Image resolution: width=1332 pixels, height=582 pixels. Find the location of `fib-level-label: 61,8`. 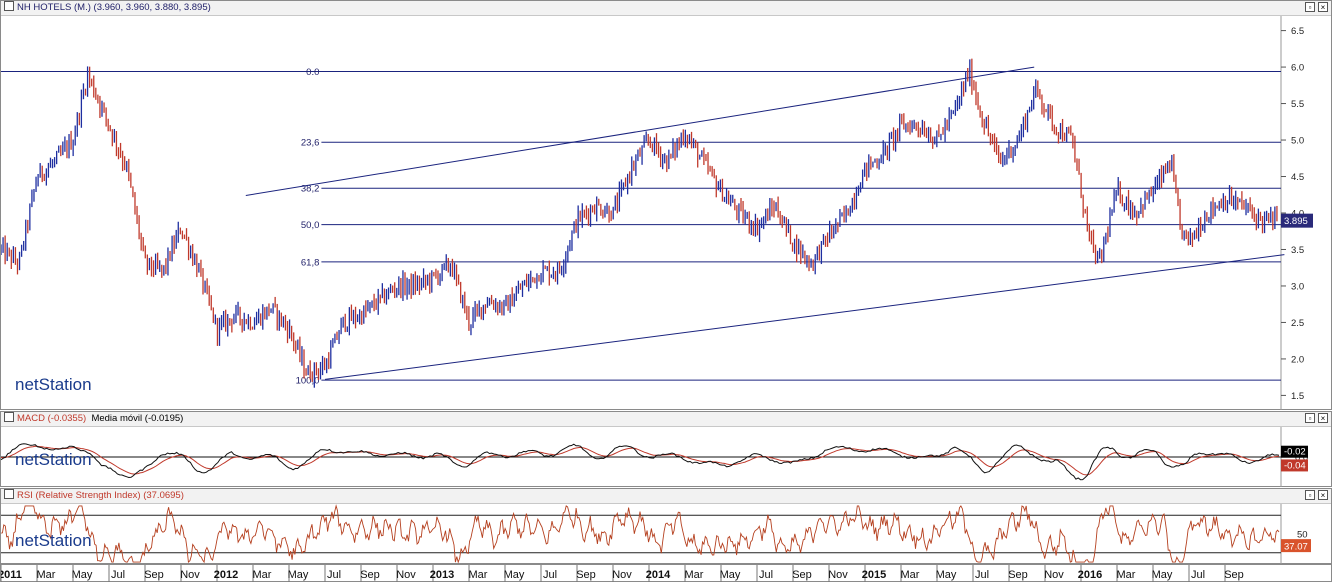

fib-level-label: 61,8 is located at coordinates (310, 262).